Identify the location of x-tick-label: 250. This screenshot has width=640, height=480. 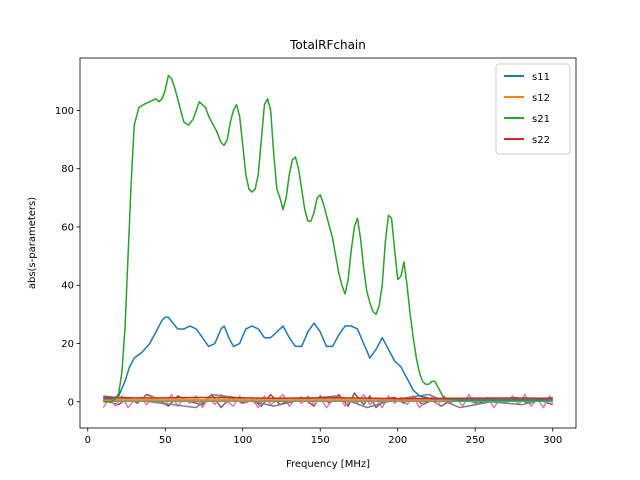
(475, 440).